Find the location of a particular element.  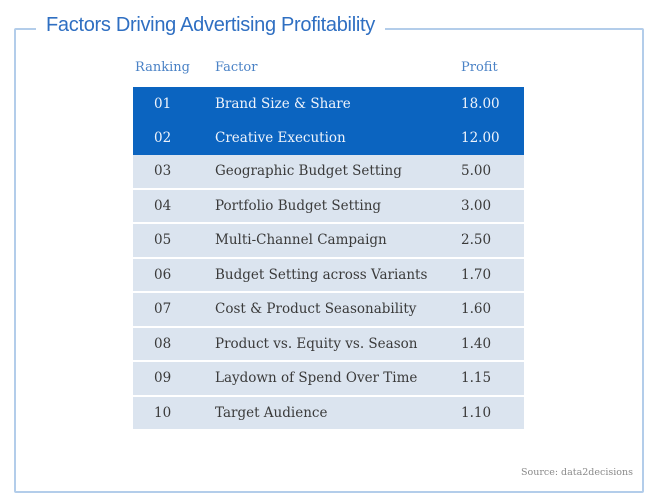

table-row: 03 Geographic Budget Setting 5.00 is located at coordinates (328, 171).